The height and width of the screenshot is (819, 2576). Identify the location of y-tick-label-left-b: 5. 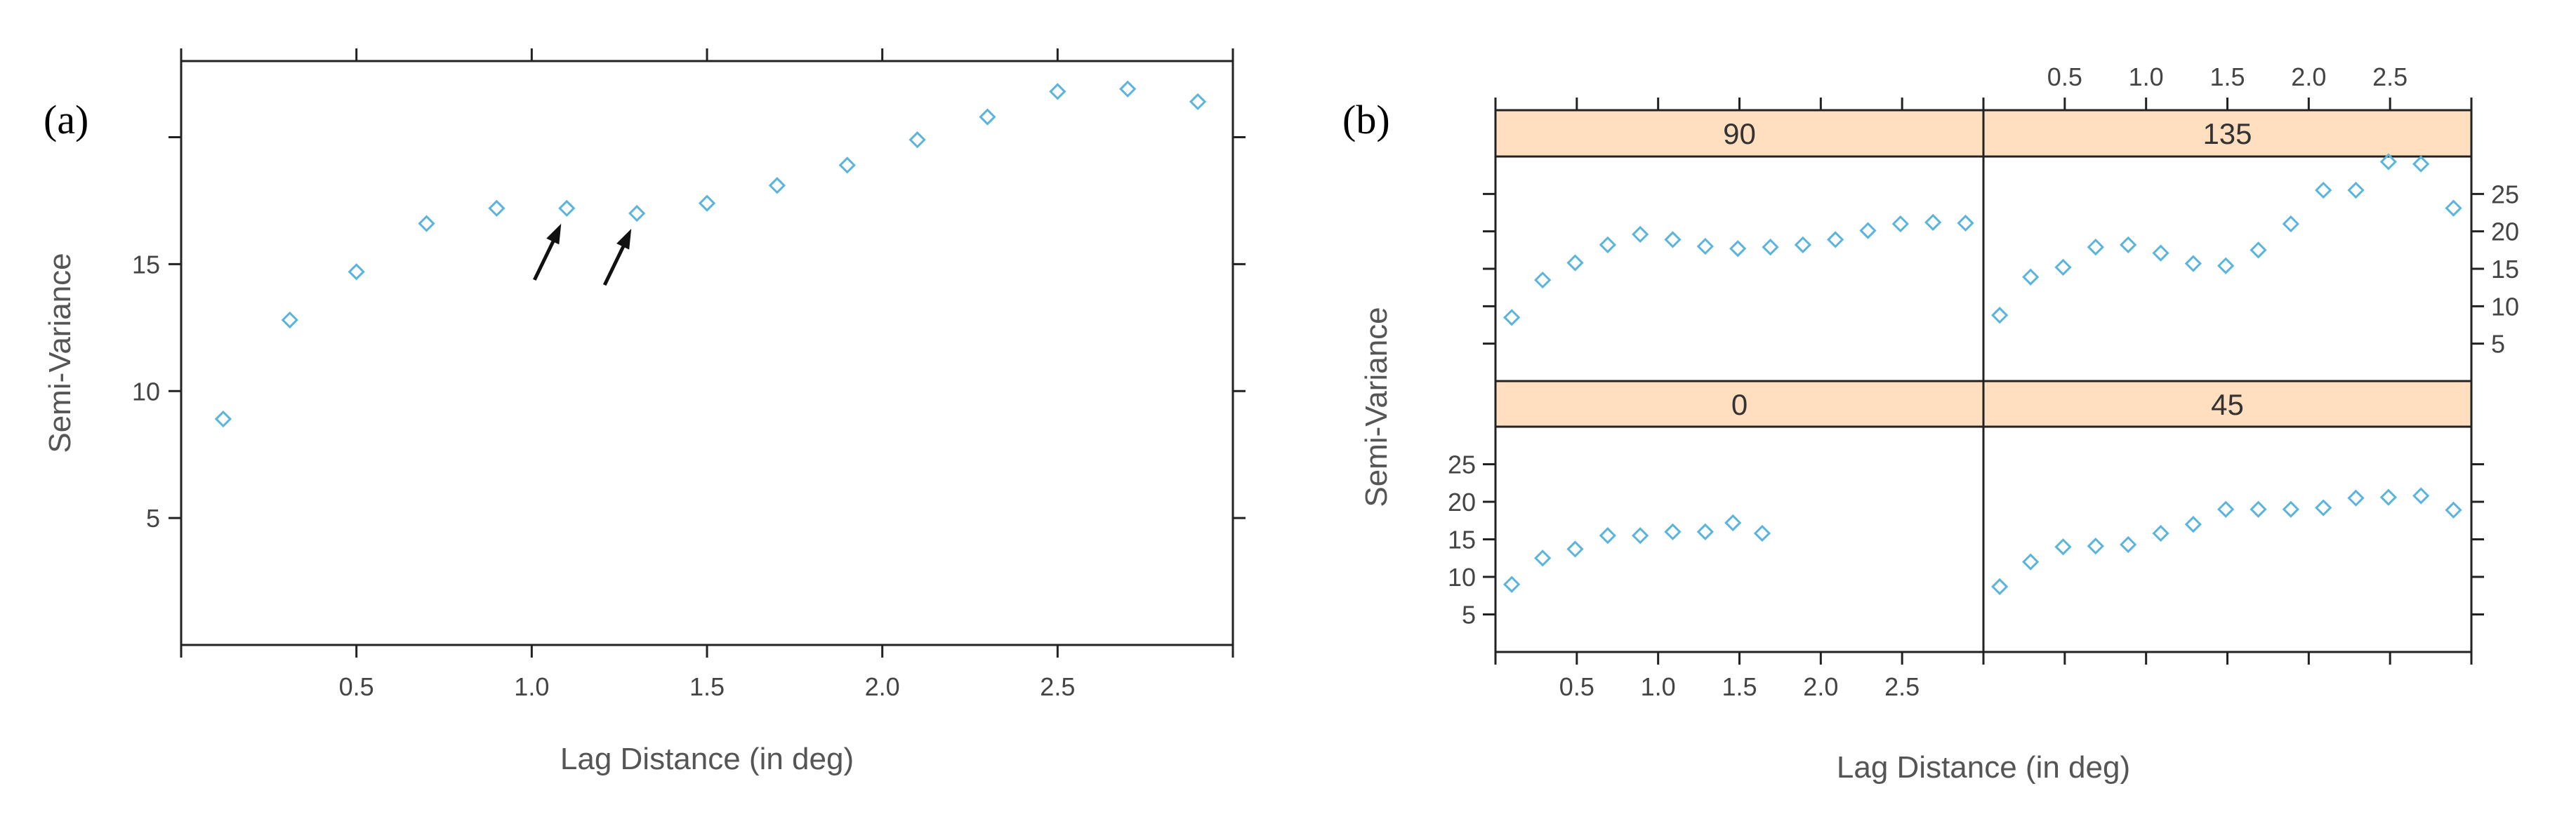
(1469, 615).